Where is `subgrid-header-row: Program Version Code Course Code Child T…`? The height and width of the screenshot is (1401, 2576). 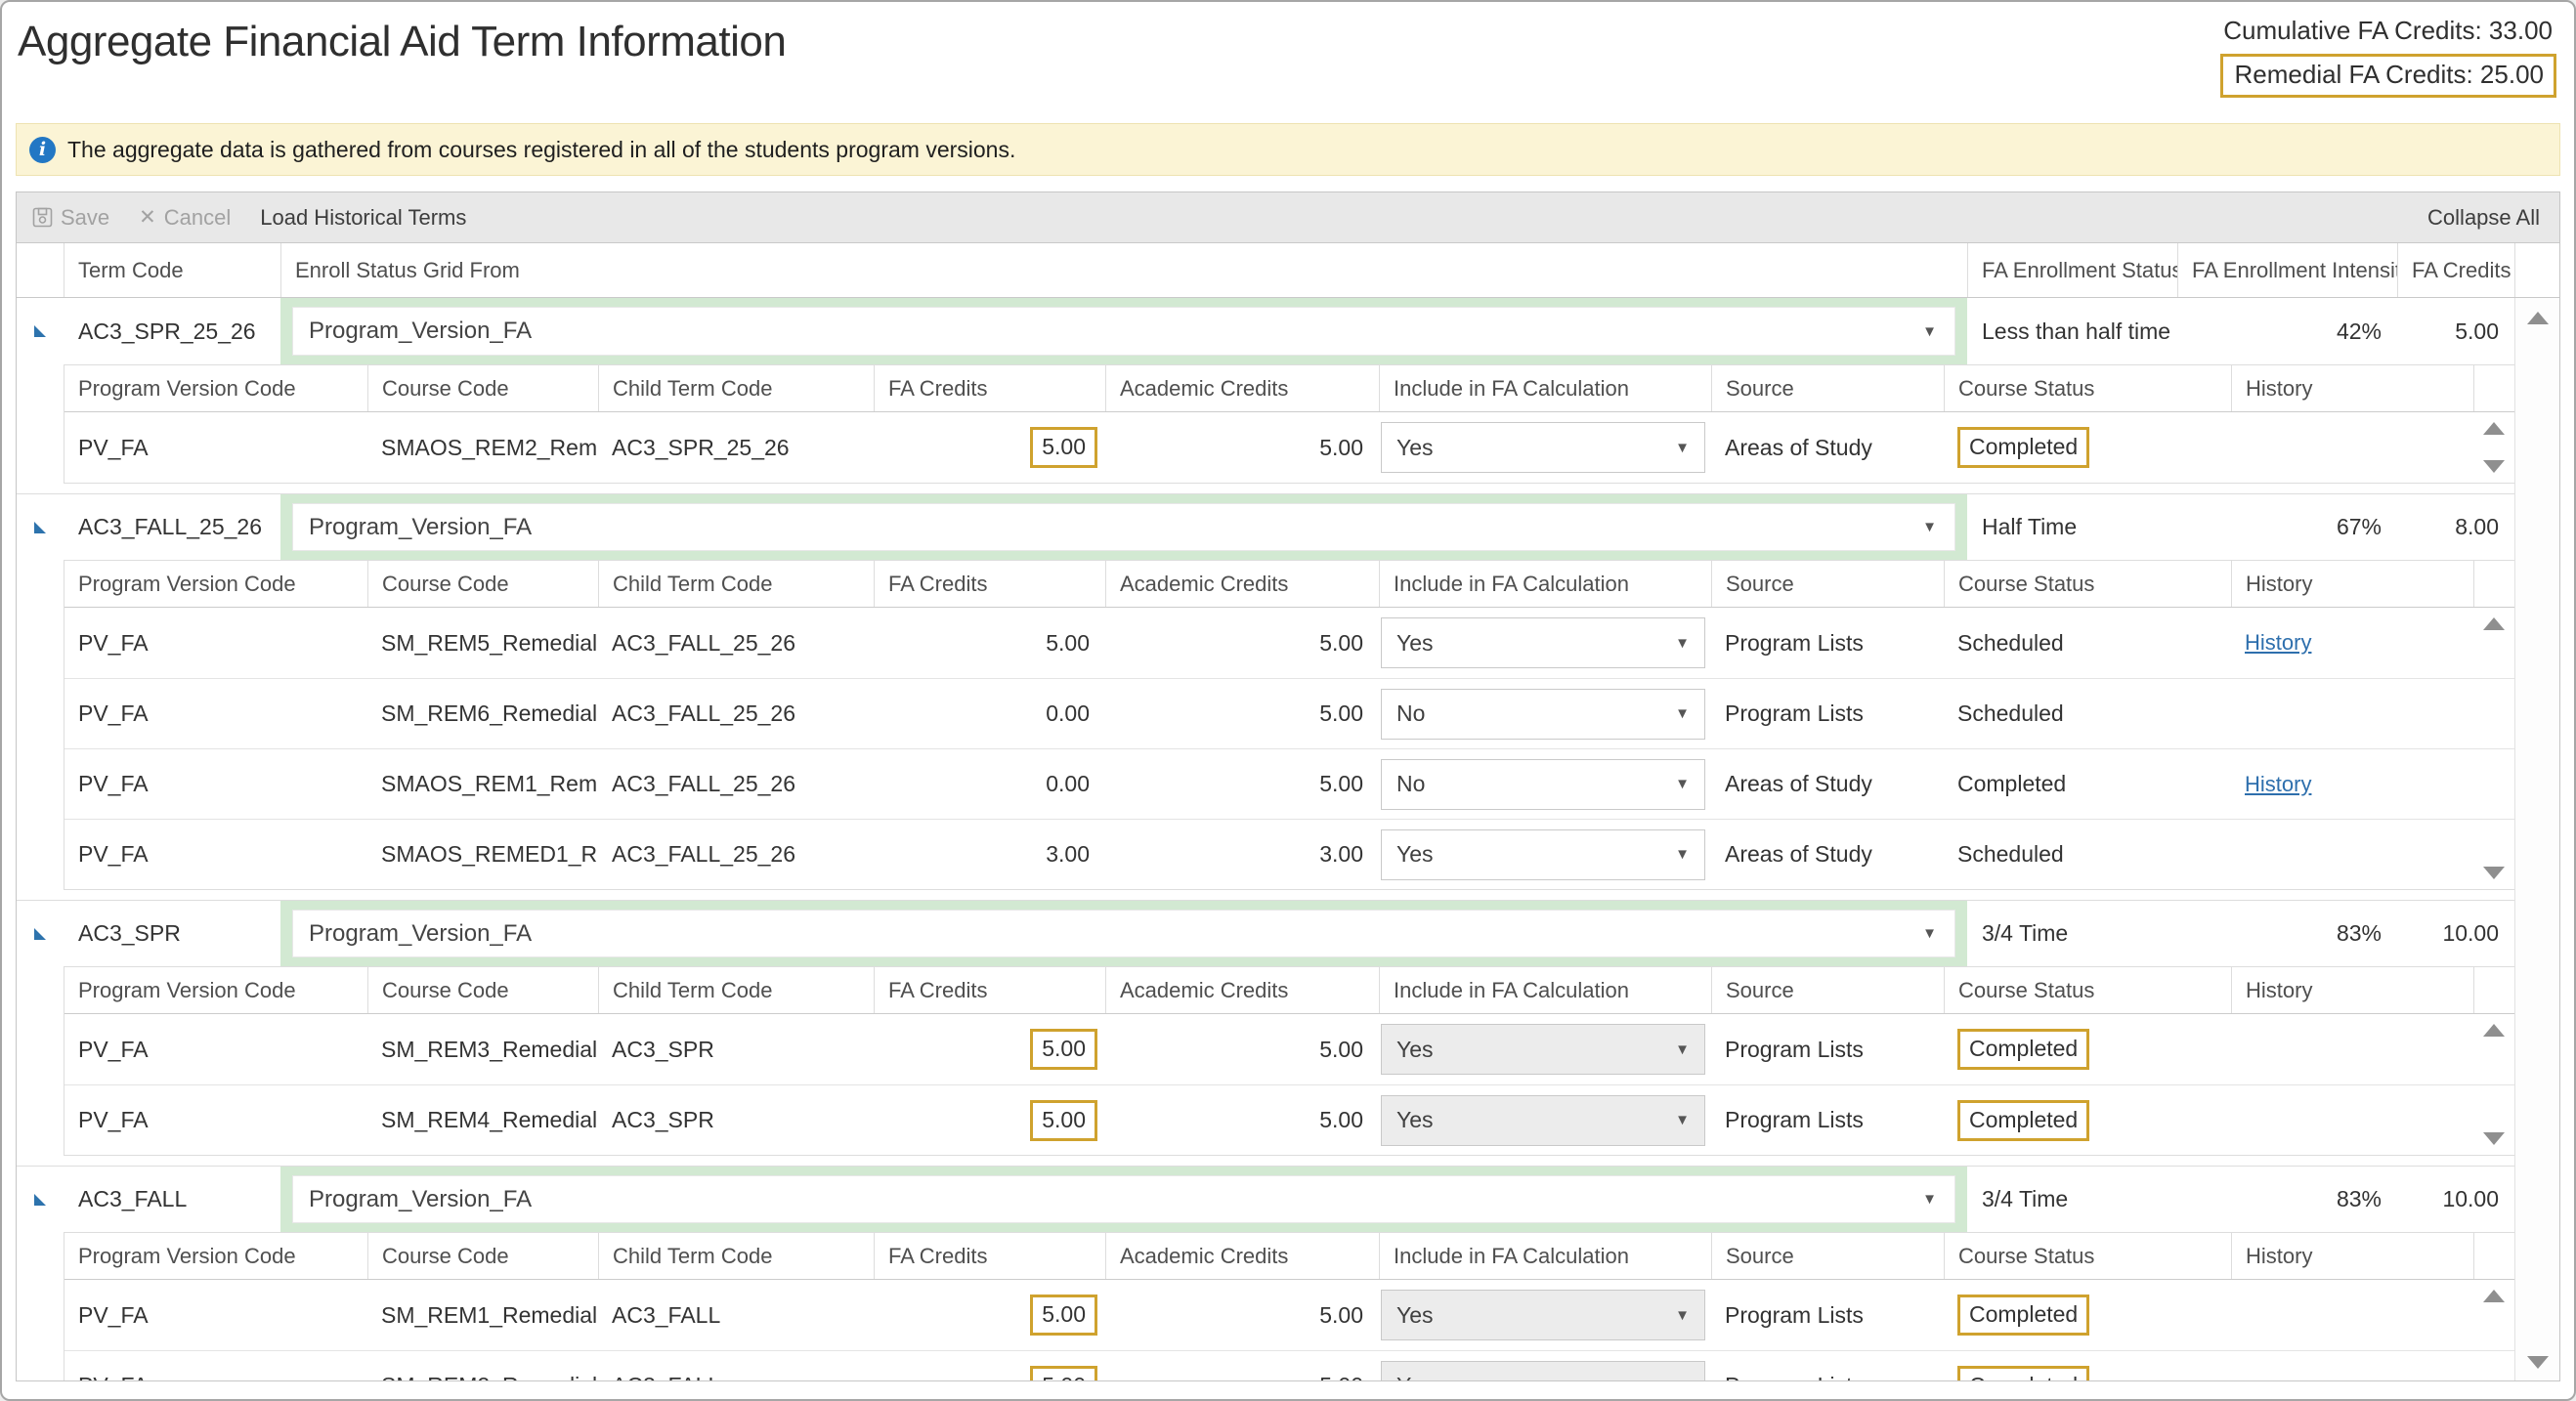
subgrid-header-row: Program Version Code Course Code Child T… is located at coordinates (1289, 584).